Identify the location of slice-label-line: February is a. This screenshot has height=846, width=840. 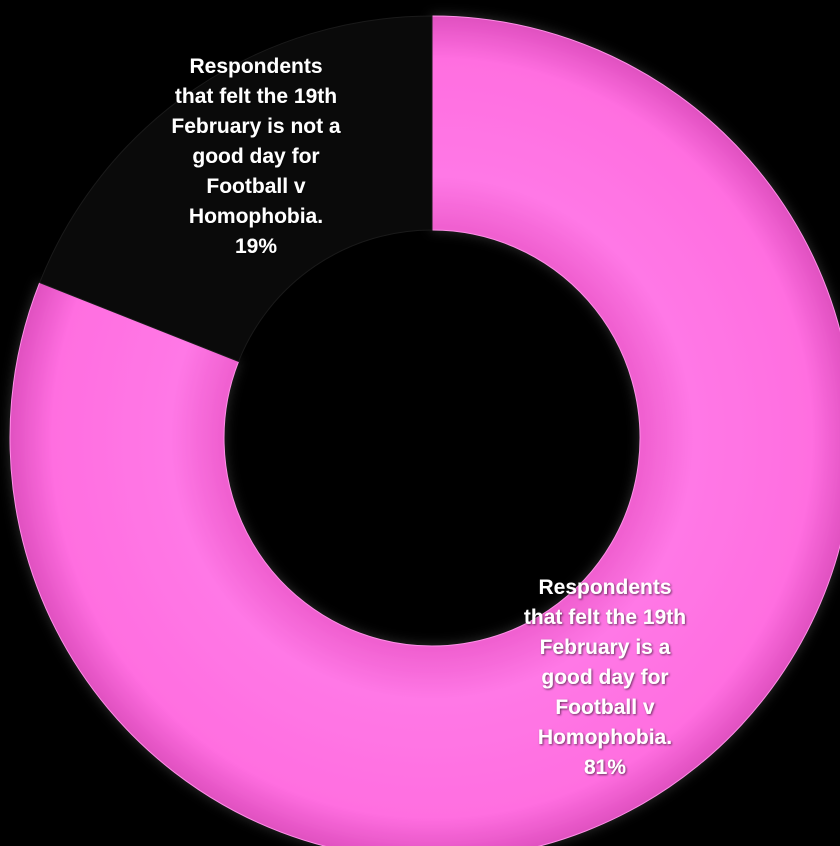
(605, 647).